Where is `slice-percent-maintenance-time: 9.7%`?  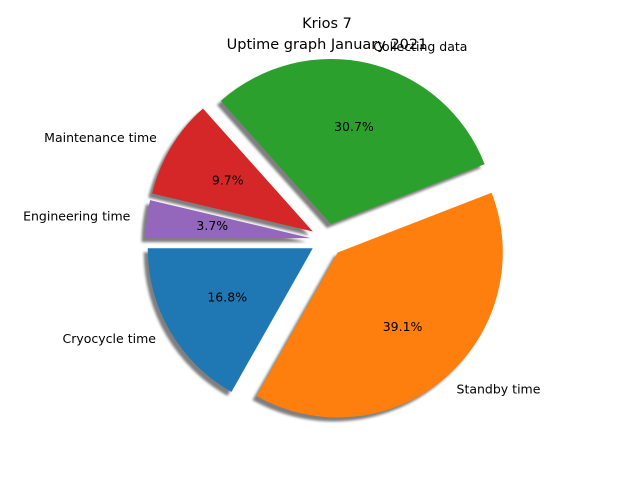
slice-percent-maintenance-time: 9.7% is located at coordinates (228, 179).